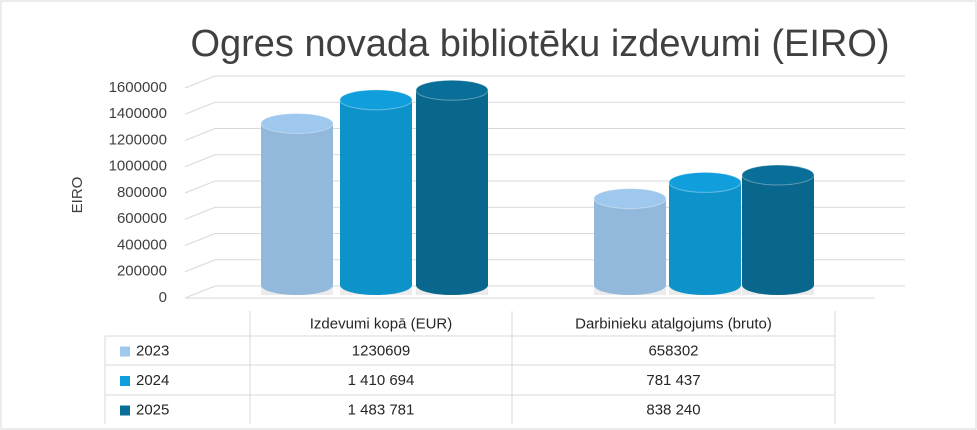  Describe the element at coordinates (381, 323) in the screenshot. I see `table-header: Izdevumi kopā (EUR)` at that location.